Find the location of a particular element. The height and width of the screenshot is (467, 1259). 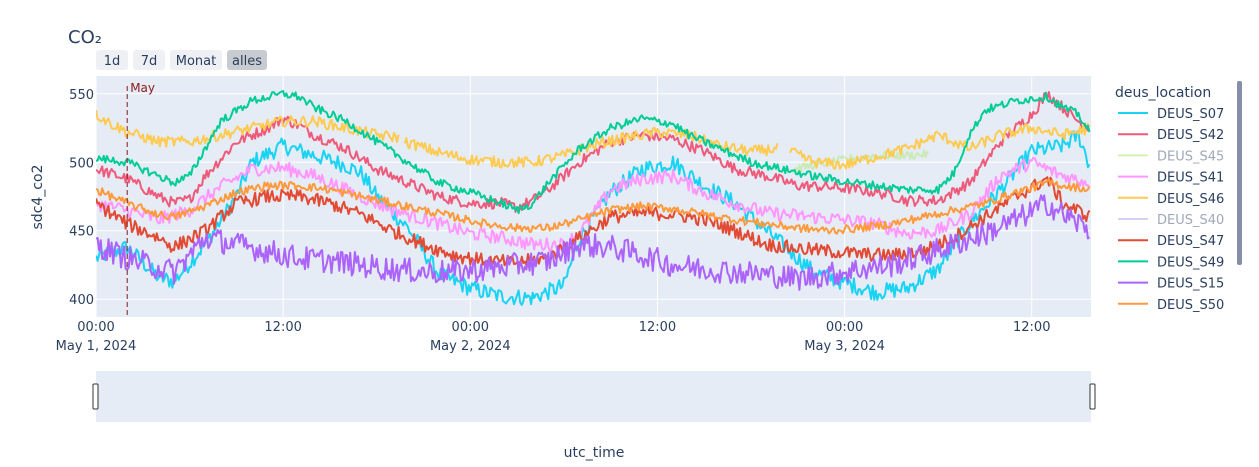

legend-item-deus-s47: DEUS_S47 is located at coordinates (1171, 241).